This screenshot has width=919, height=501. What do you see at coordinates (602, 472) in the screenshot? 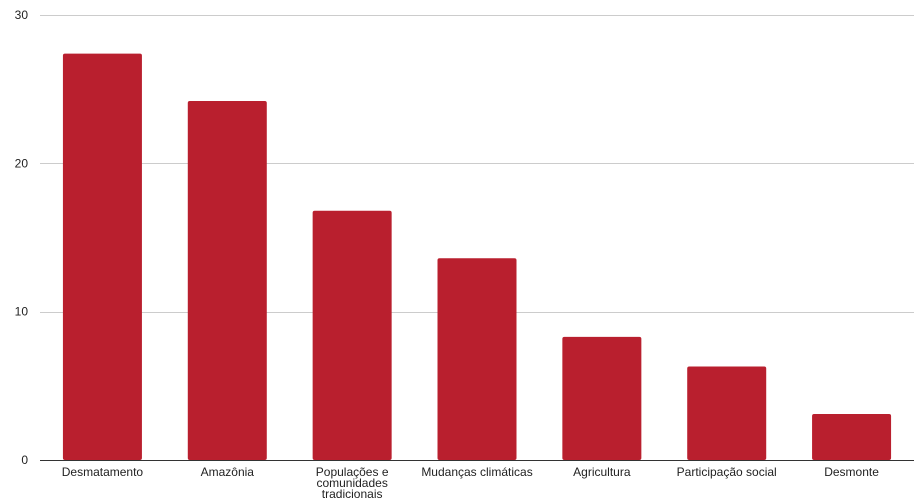
I see `x-tick-label: Agricultura` at bounding box center [602, 472].